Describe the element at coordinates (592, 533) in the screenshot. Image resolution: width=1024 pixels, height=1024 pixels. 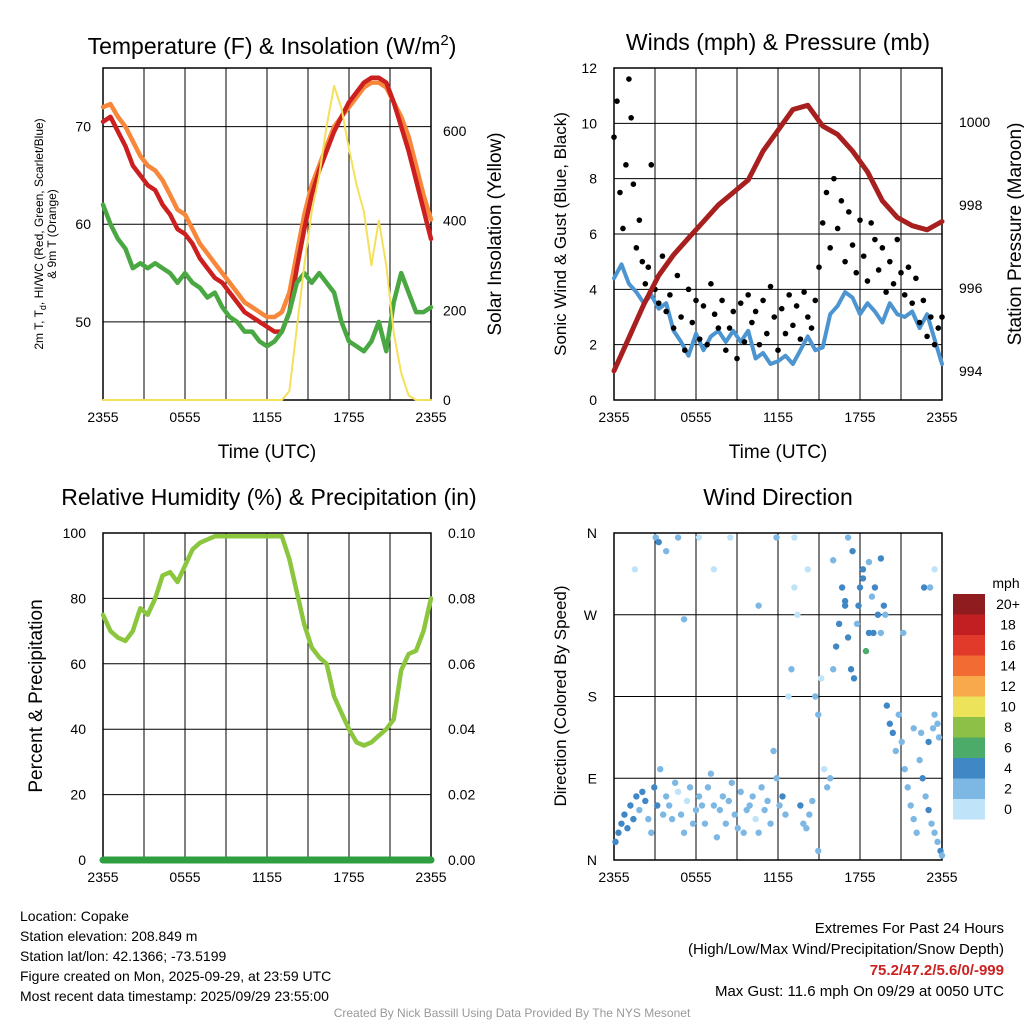
I see `y-tick-label: N` at that location.